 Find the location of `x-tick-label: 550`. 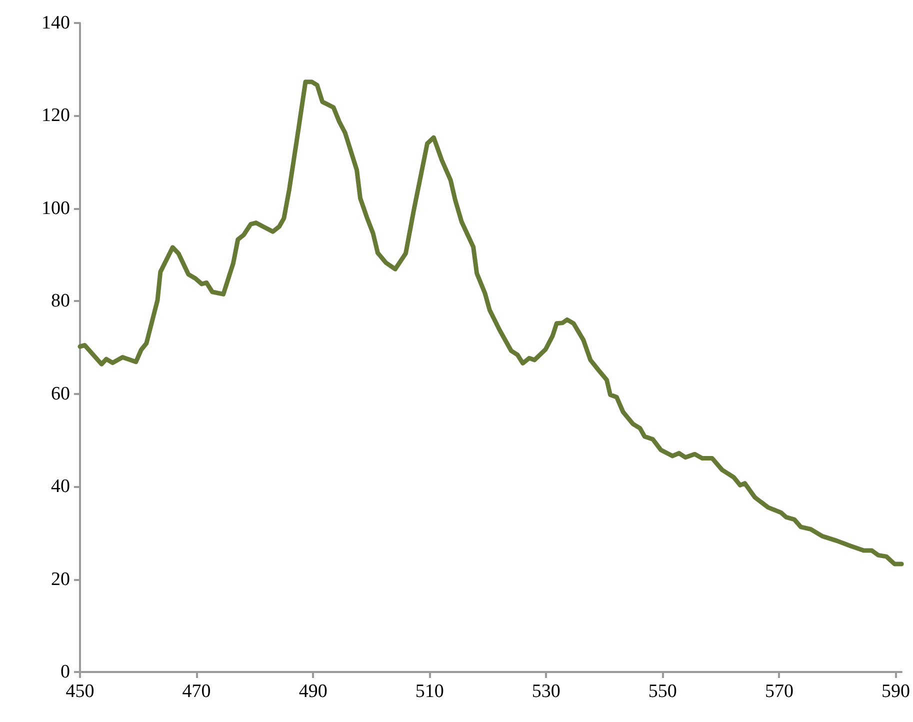

x-tick-label: 550 is located at coordinates (662, 691).